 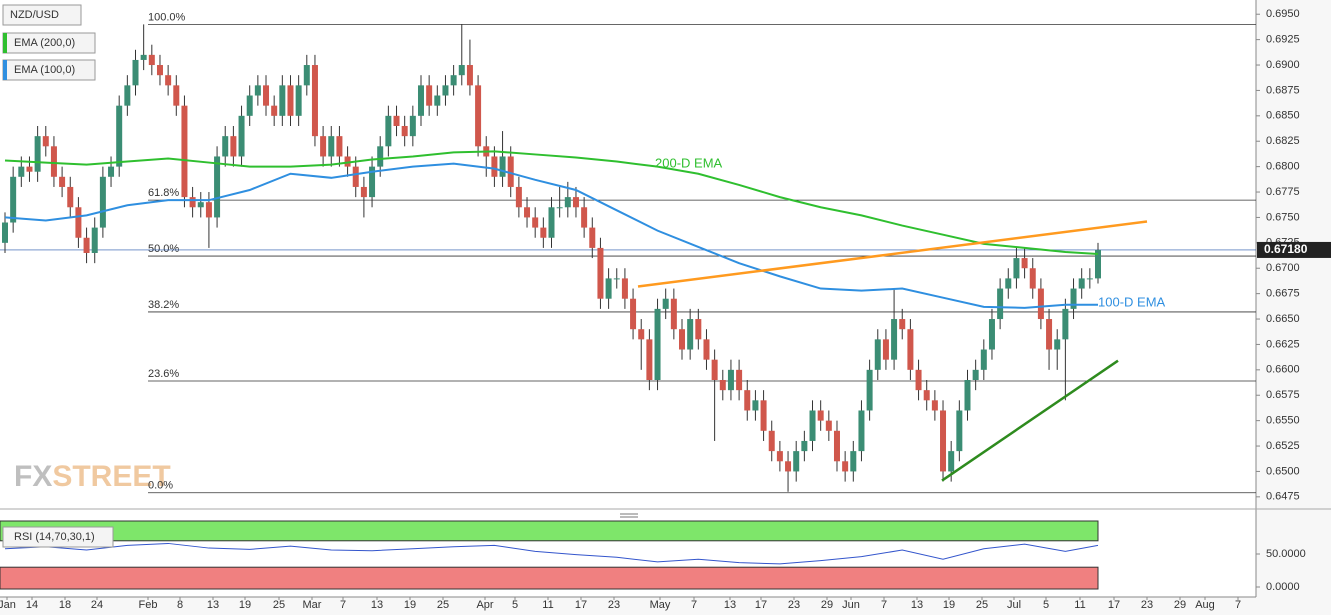 I want to click on x-tick-label: Jul, so click(x=1014, y=605).